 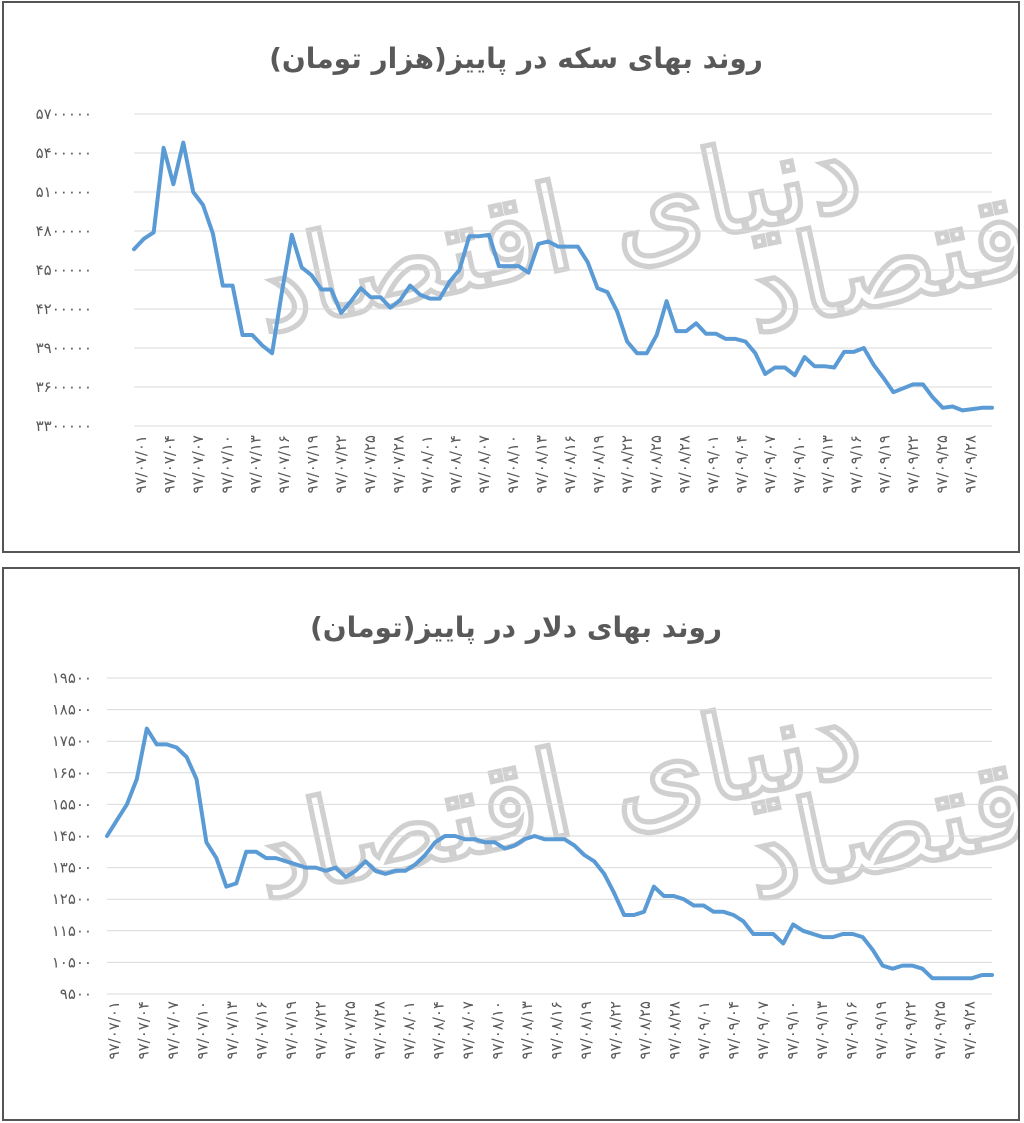 I want to click on y-tick-label: ۱۴۵۰۰, so click(x=72, y=836).